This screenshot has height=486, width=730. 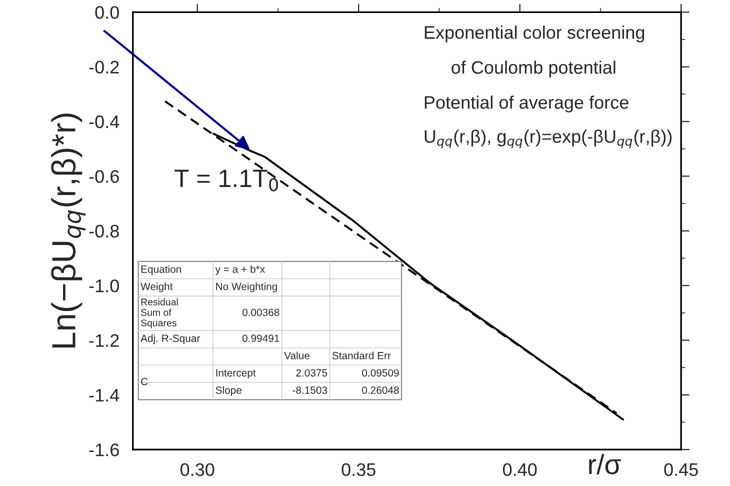 I want to click on annotation: Potential of average force, so click(x=526, y=104).